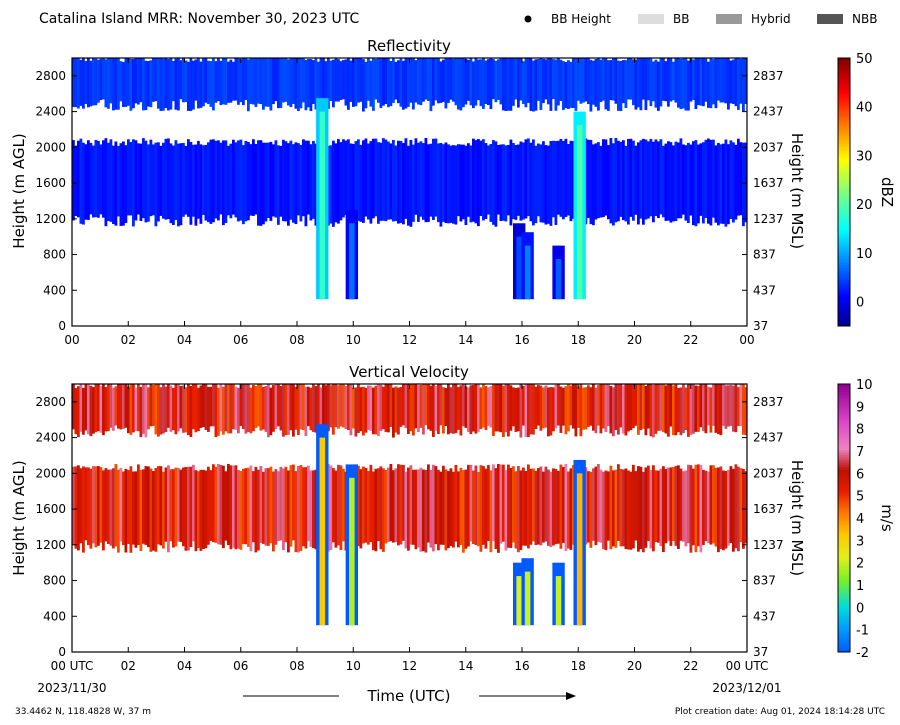  What do you see at coordinates (860, 474) in the screenshot?
I see `colorbar-tick-label: 6` at bounding box center [860, 474].